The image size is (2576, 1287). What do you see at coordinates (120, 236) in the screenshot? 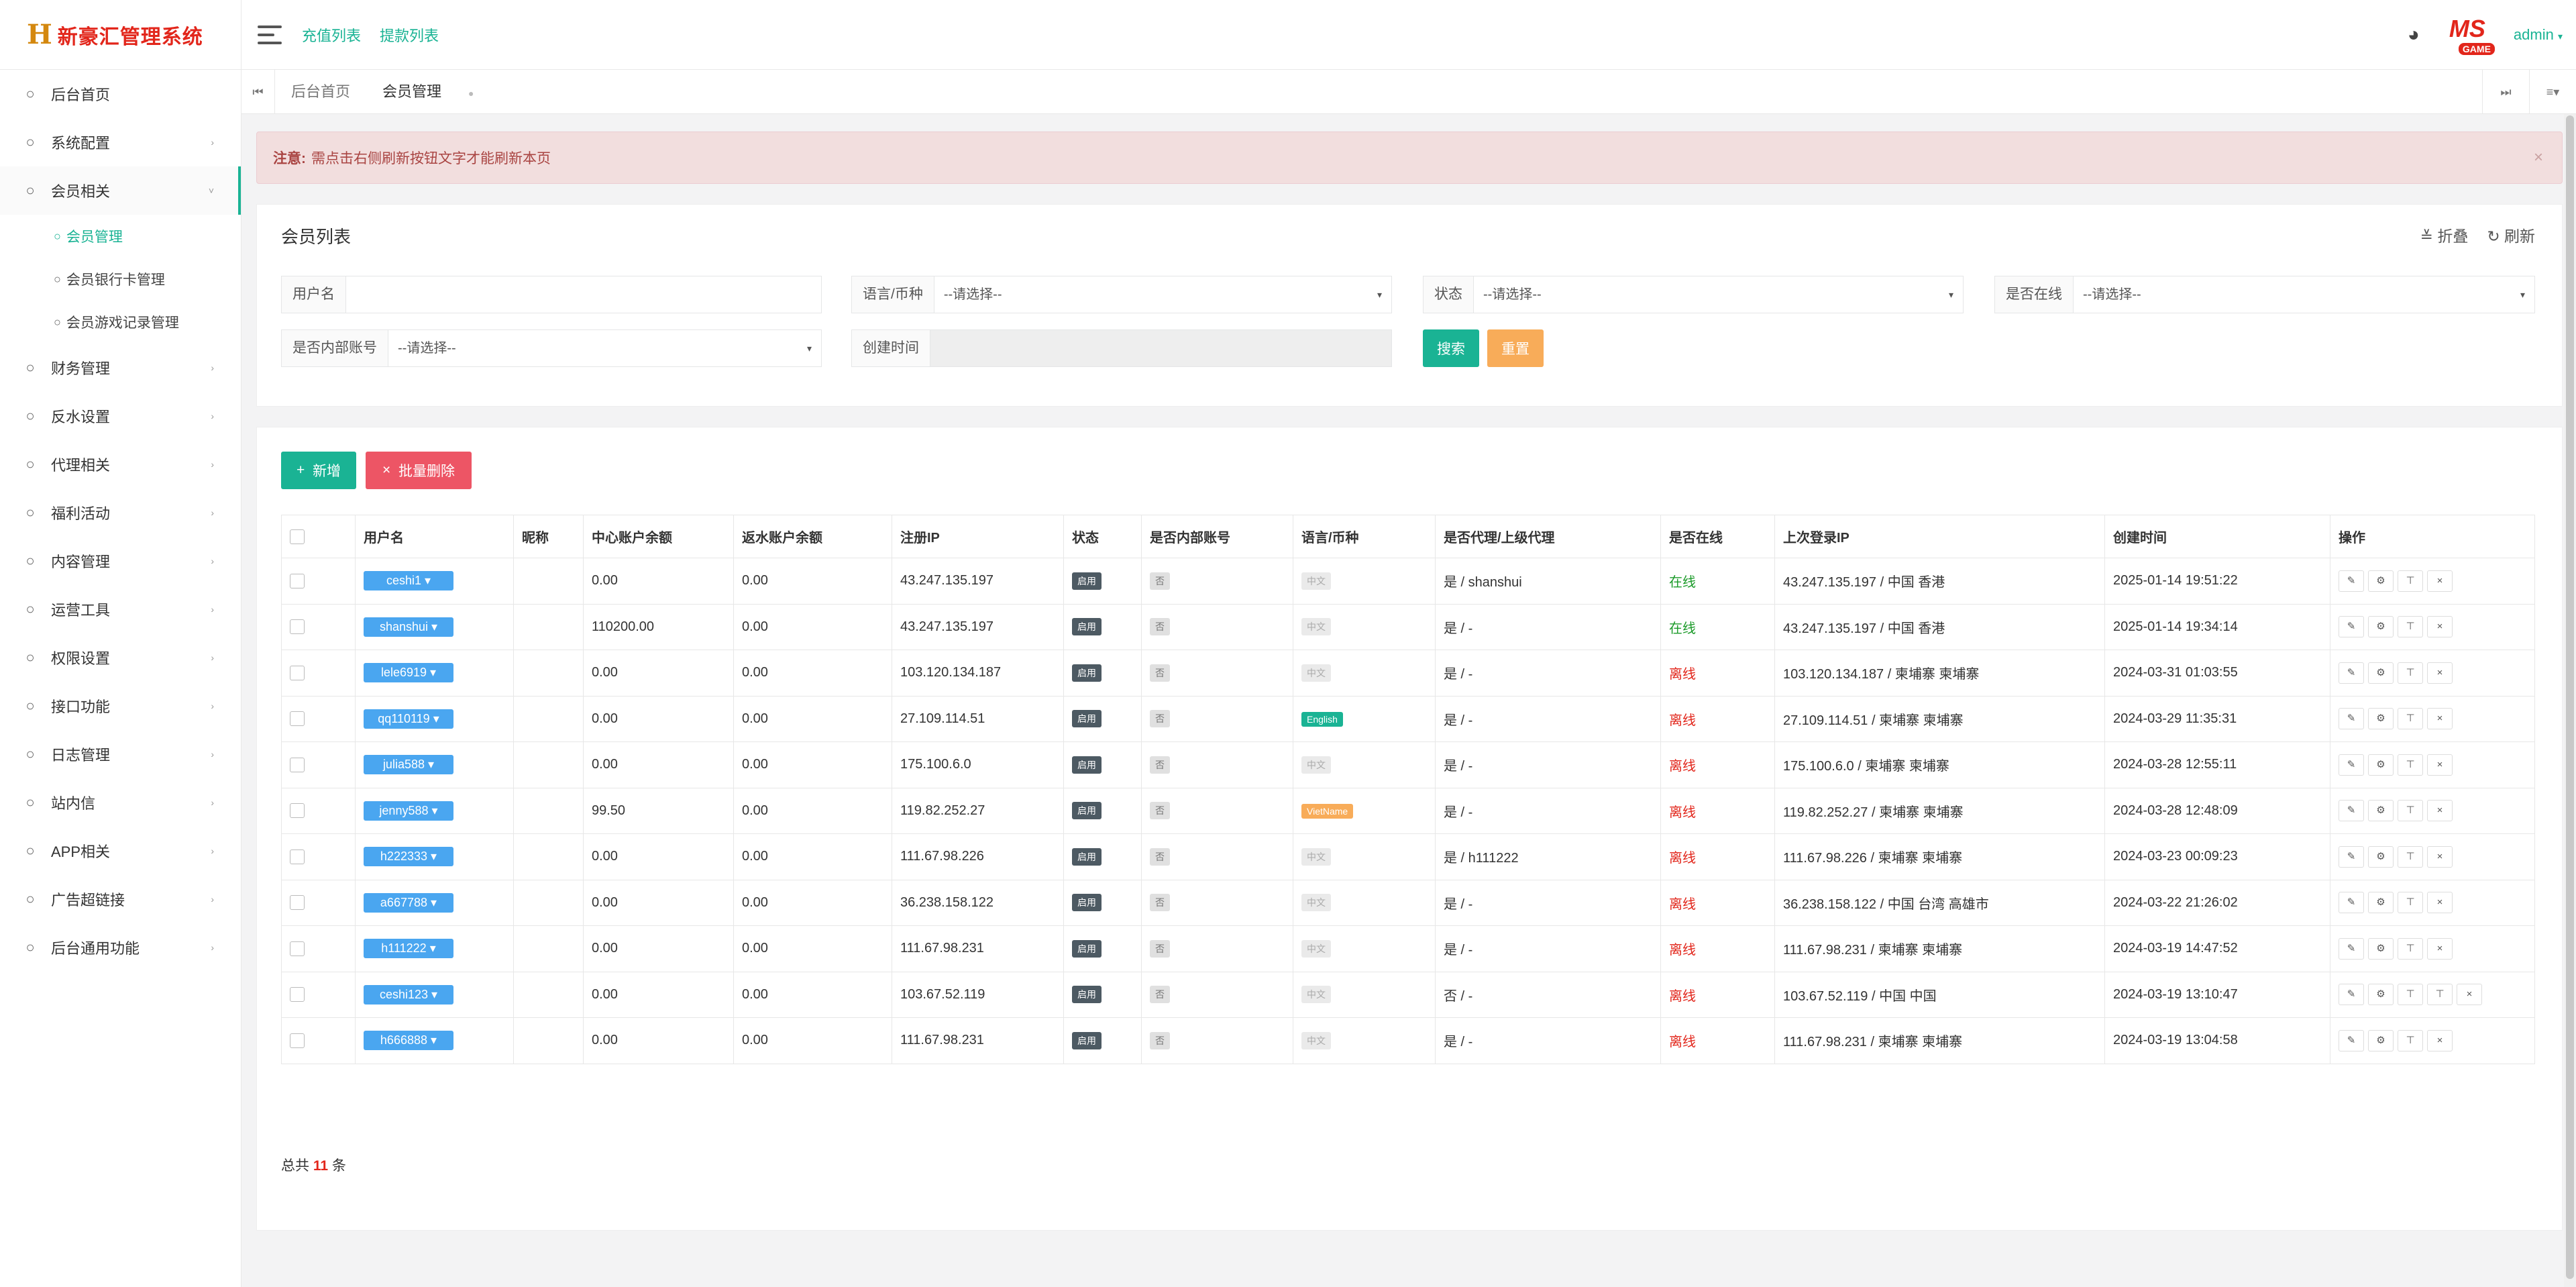
I see `sidebar-subitem: ○ 会员管理` at bounding box center [120, 236].